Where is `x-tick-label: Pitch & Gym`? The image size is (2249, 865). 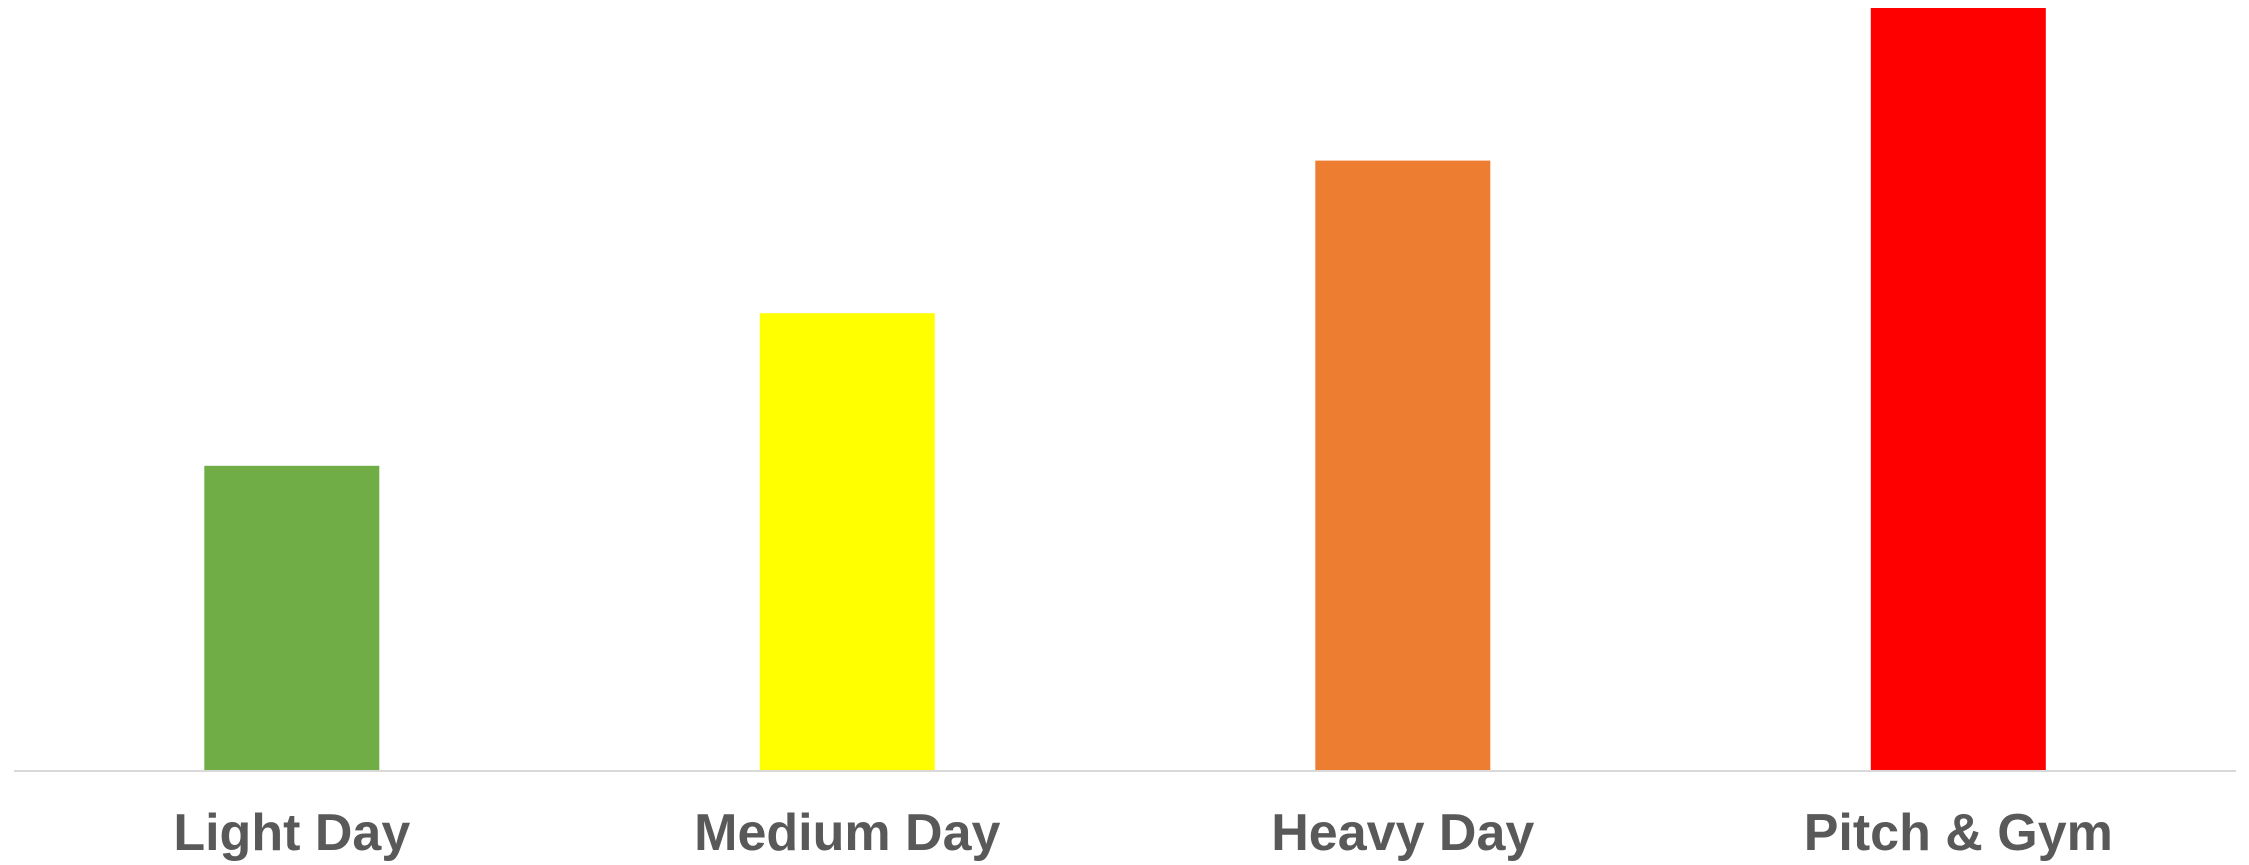
x-tick-label: Pitch & Gym is located at coordinates (1958, 833).